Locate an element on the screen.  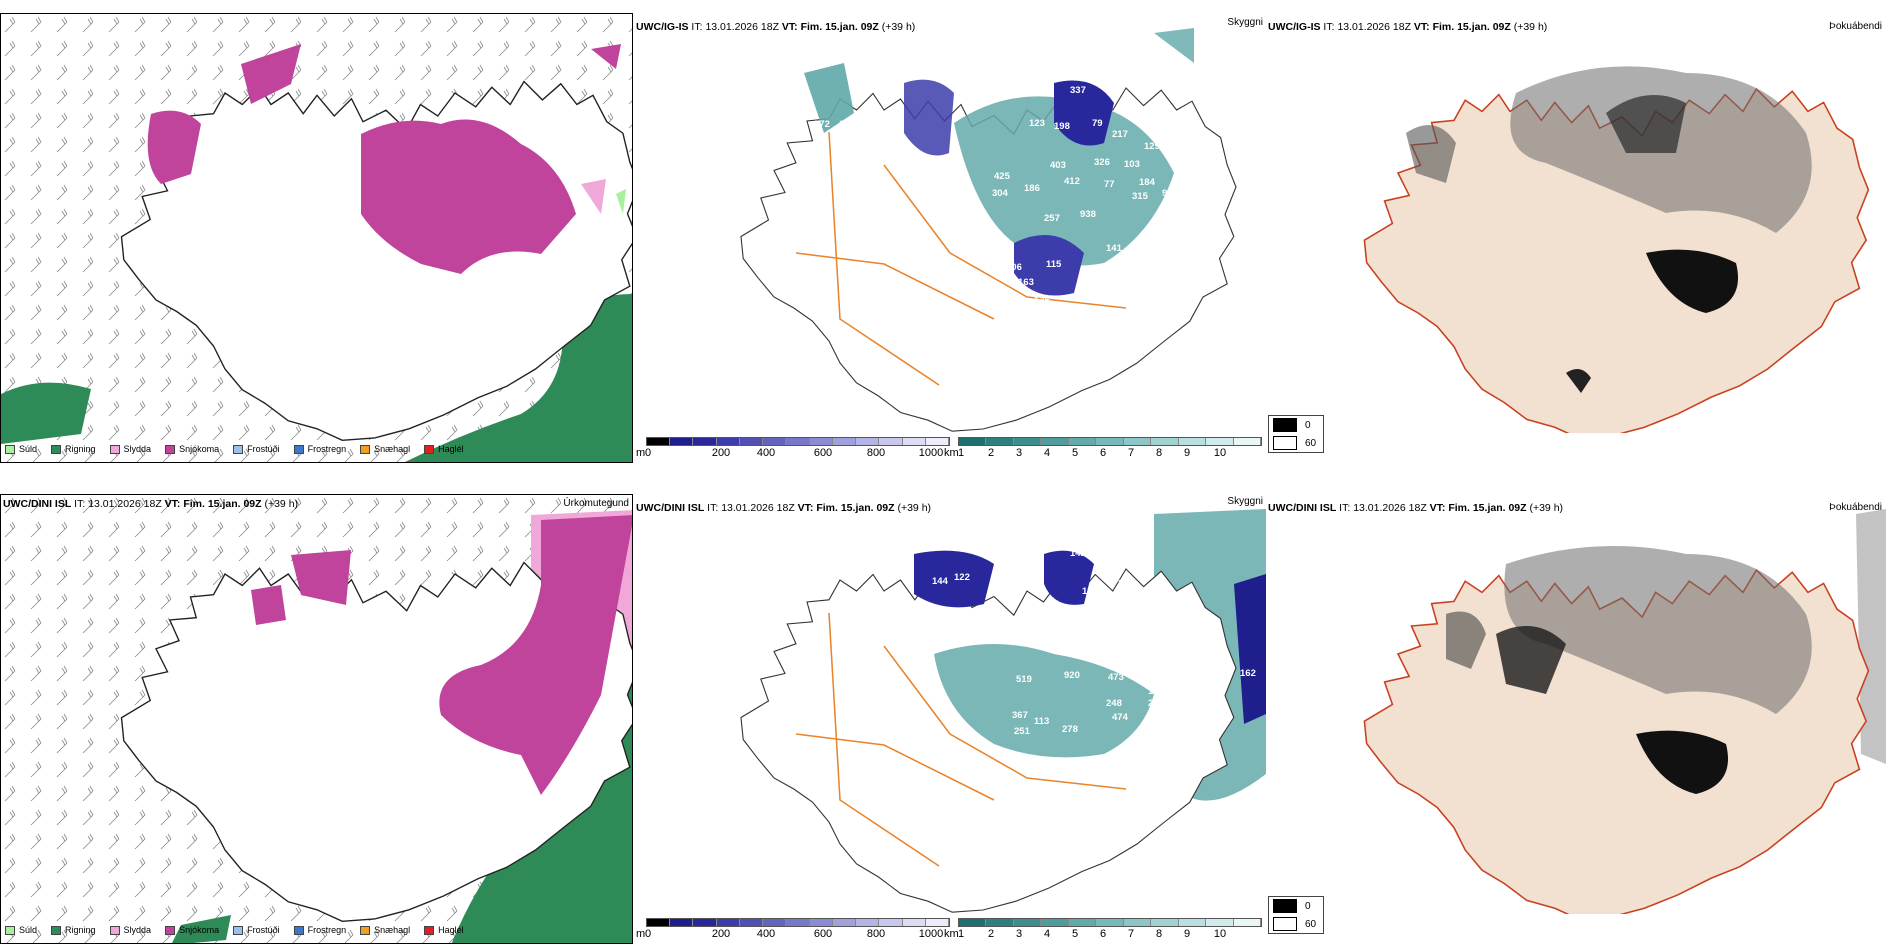
panel-title: Skyggni is located at coordinates (1245, 501).